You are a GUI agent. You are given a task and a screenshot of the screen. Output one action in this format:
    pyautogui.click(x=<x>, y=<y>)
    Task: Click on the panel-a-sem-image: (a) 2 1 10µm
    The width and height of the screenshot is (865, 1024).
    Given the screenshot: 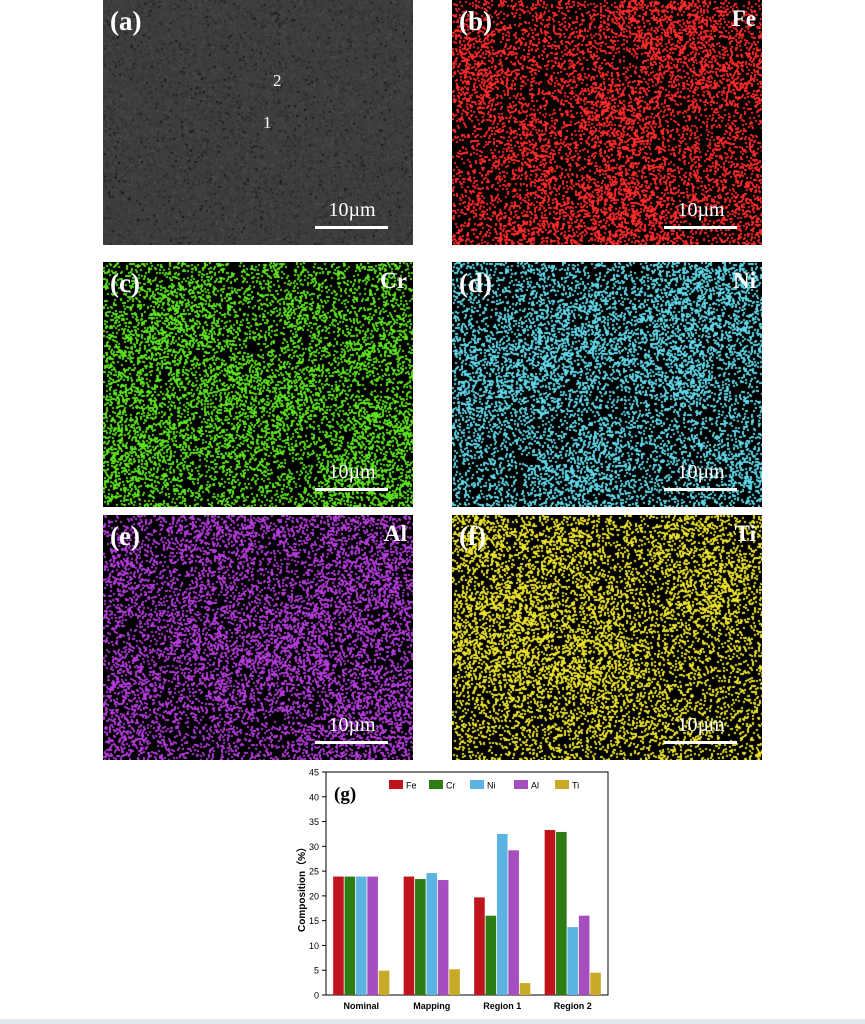 What is the action you would take?
    pyautogui.click(x=258, y=122)
    